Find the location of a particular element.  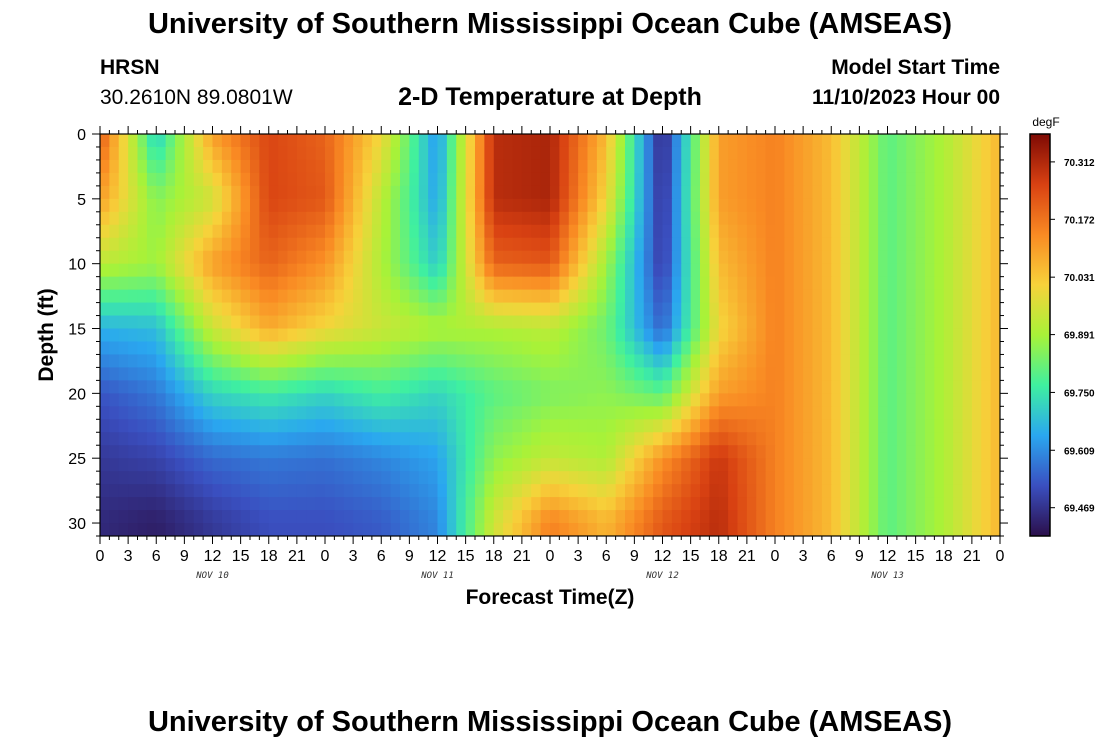

x-tick-label: 18 is located at coordinates (494, 556).